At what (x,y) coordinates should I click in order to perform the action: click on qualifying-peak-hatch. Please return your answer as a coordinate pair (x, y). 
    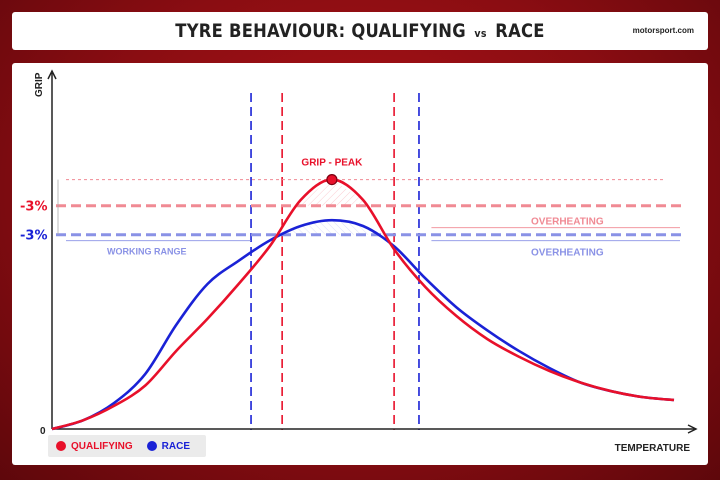
    Looking at the image, I should click on (332, 192).